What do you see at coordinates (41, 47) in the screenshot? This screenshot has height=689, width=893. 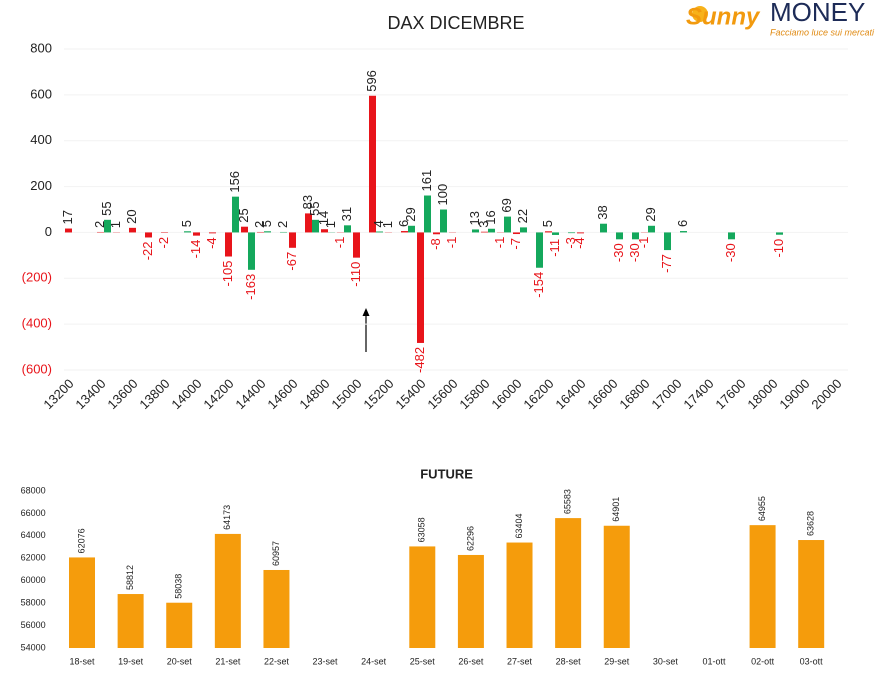 I see `y-tick-label: 800` at bounding box center [41, 47].